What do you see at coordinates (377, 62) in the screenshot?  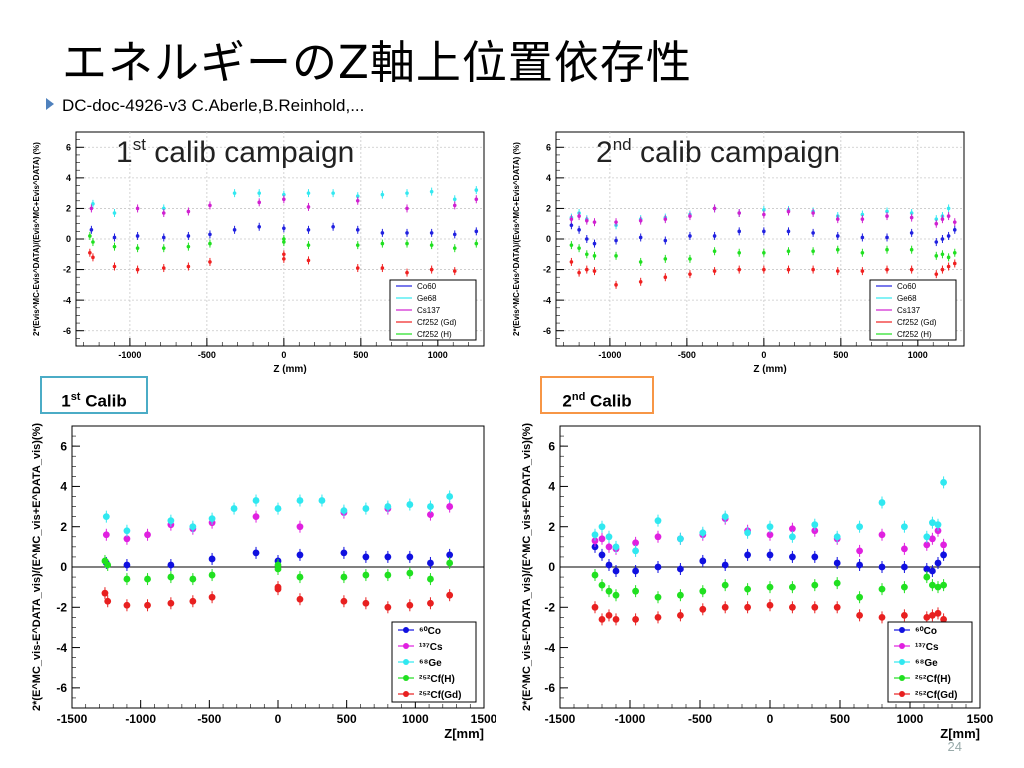 I see `slide-title: エネルギーのZ軸上位置依存性` at bounding box center [377, 62].